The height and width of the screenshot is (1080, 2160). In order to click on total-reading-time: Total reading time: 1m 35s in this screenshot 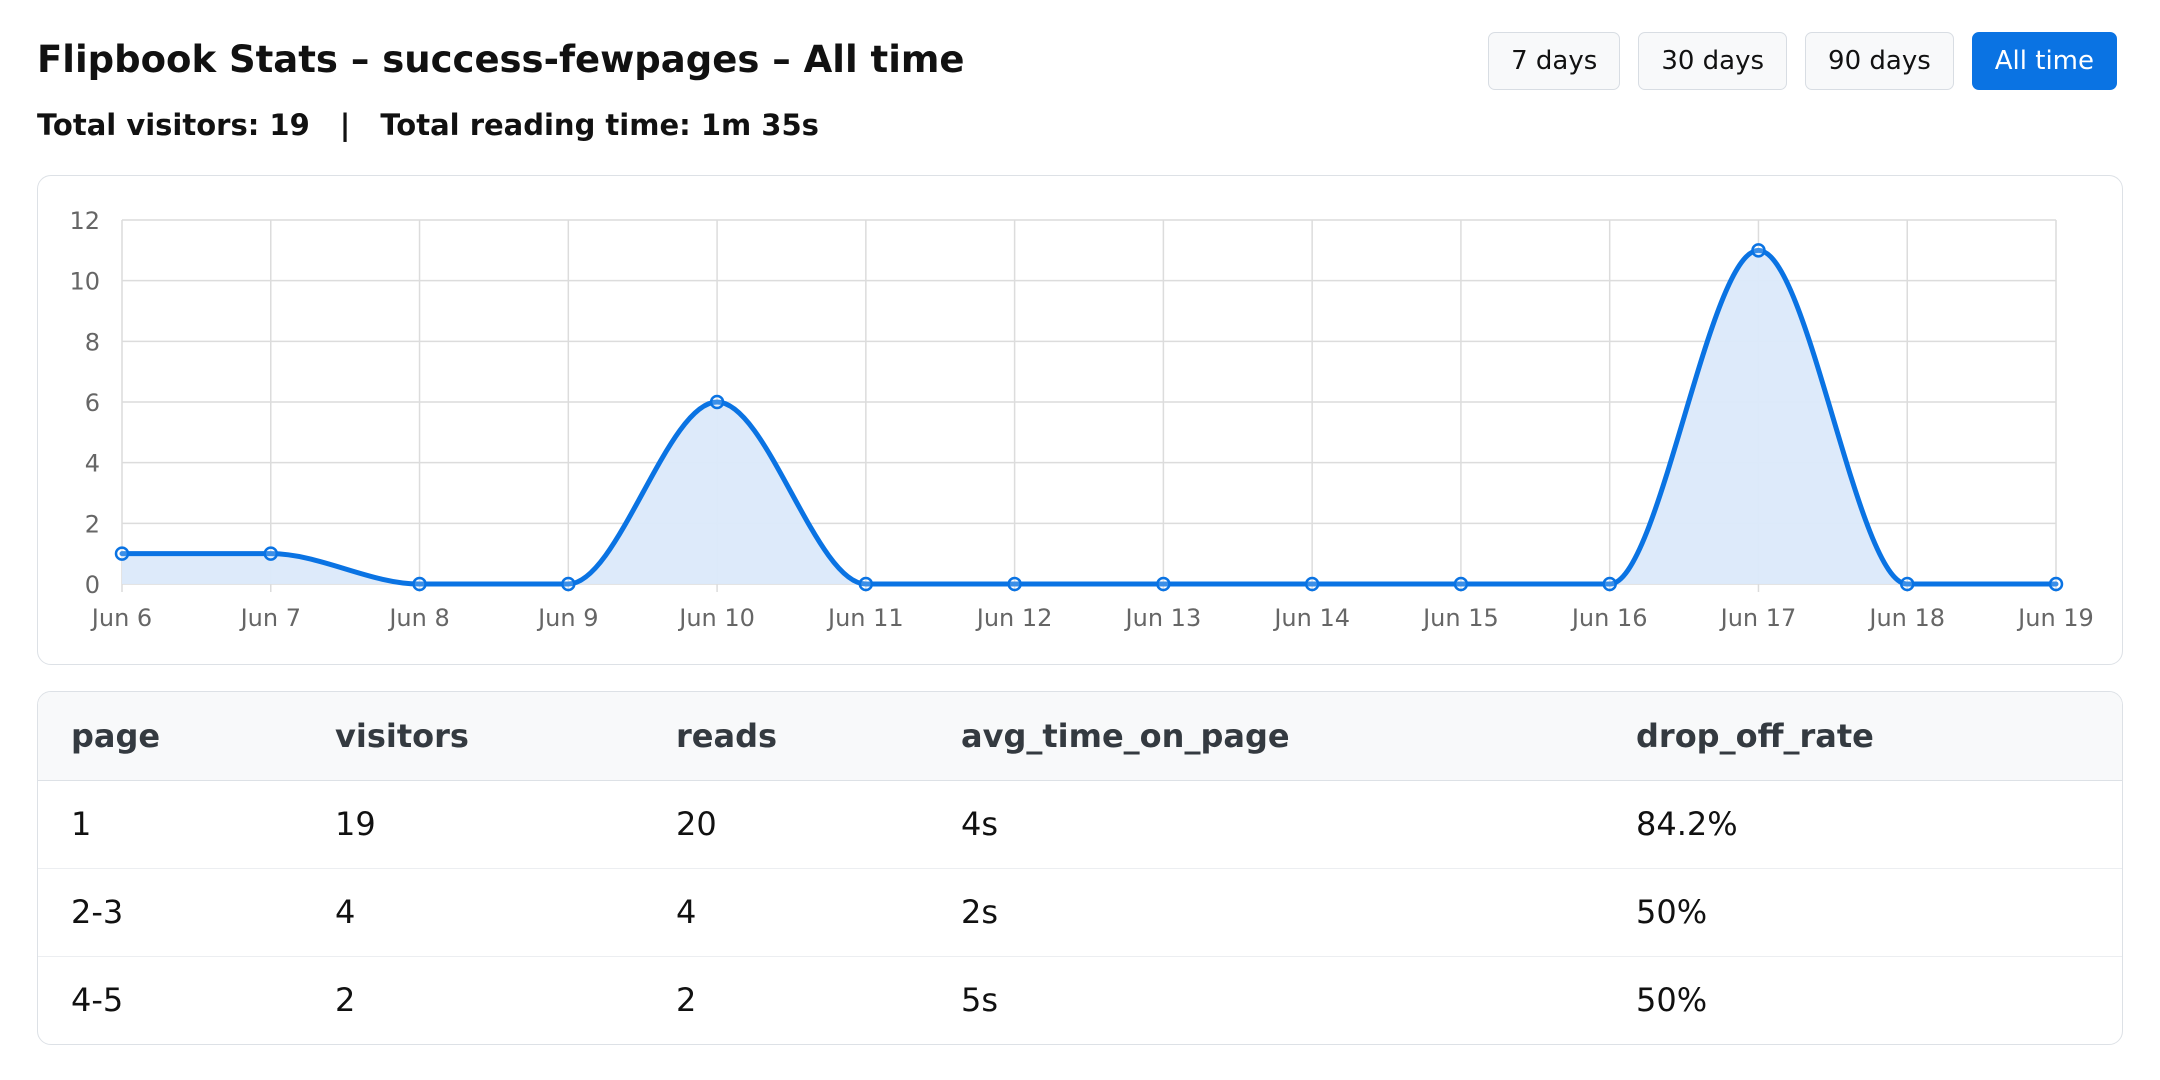, I will do `click(599, 125)`.